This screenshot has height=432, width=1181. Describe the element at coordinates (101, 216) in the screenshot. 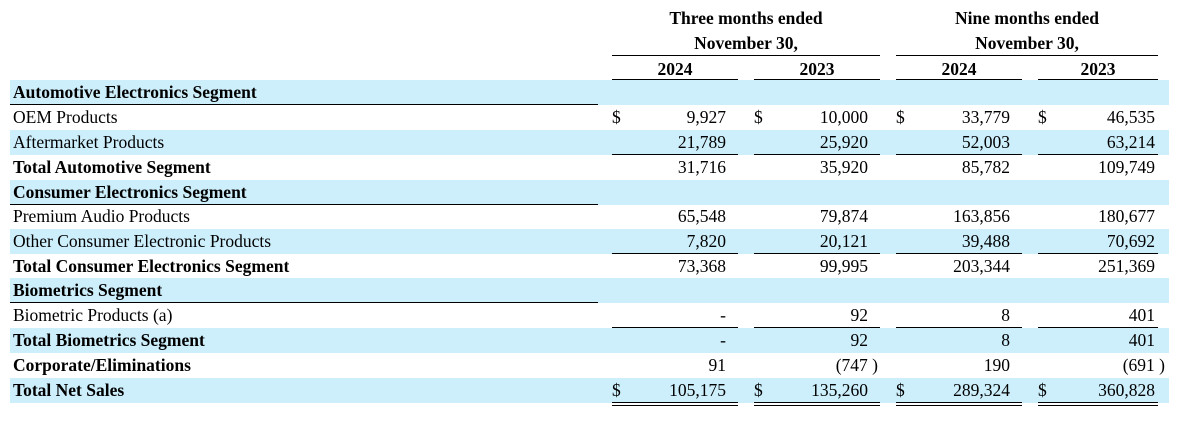

I see `row-label: Premium Audio Products` at that location.